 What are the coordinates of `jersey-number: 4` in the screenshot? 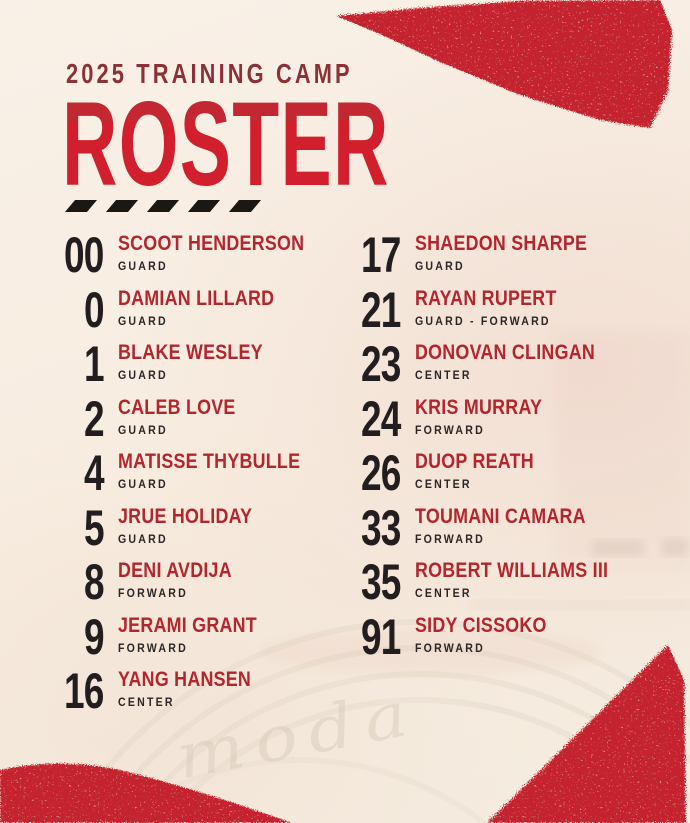 It's located at (94, 473).